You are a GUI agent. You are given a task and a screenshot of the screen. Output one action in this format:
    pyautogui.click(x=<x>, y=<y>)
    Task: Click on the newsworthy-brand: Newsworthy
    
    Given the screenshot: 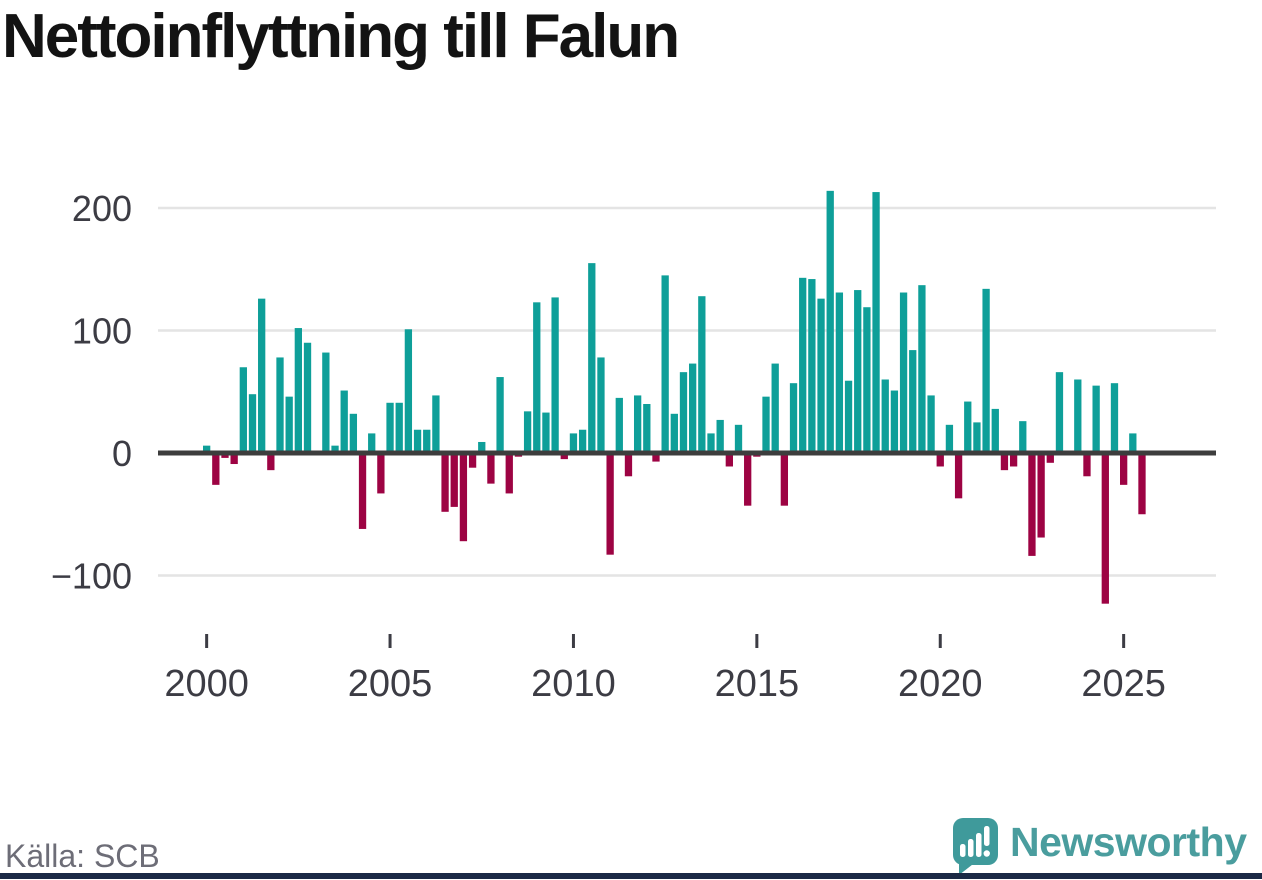 What is the action you would take?
    pyautogui.click(x=1106, y=845)
    